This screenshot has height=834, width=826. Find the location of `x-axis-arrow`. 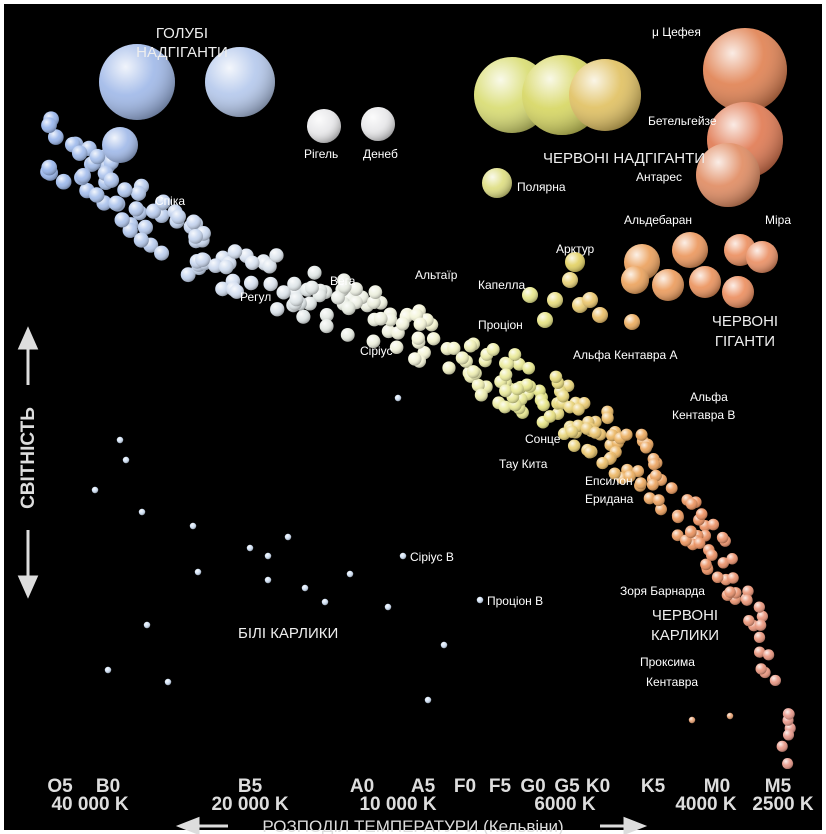

x-axis-arrow is located at coordinates (411, 825).